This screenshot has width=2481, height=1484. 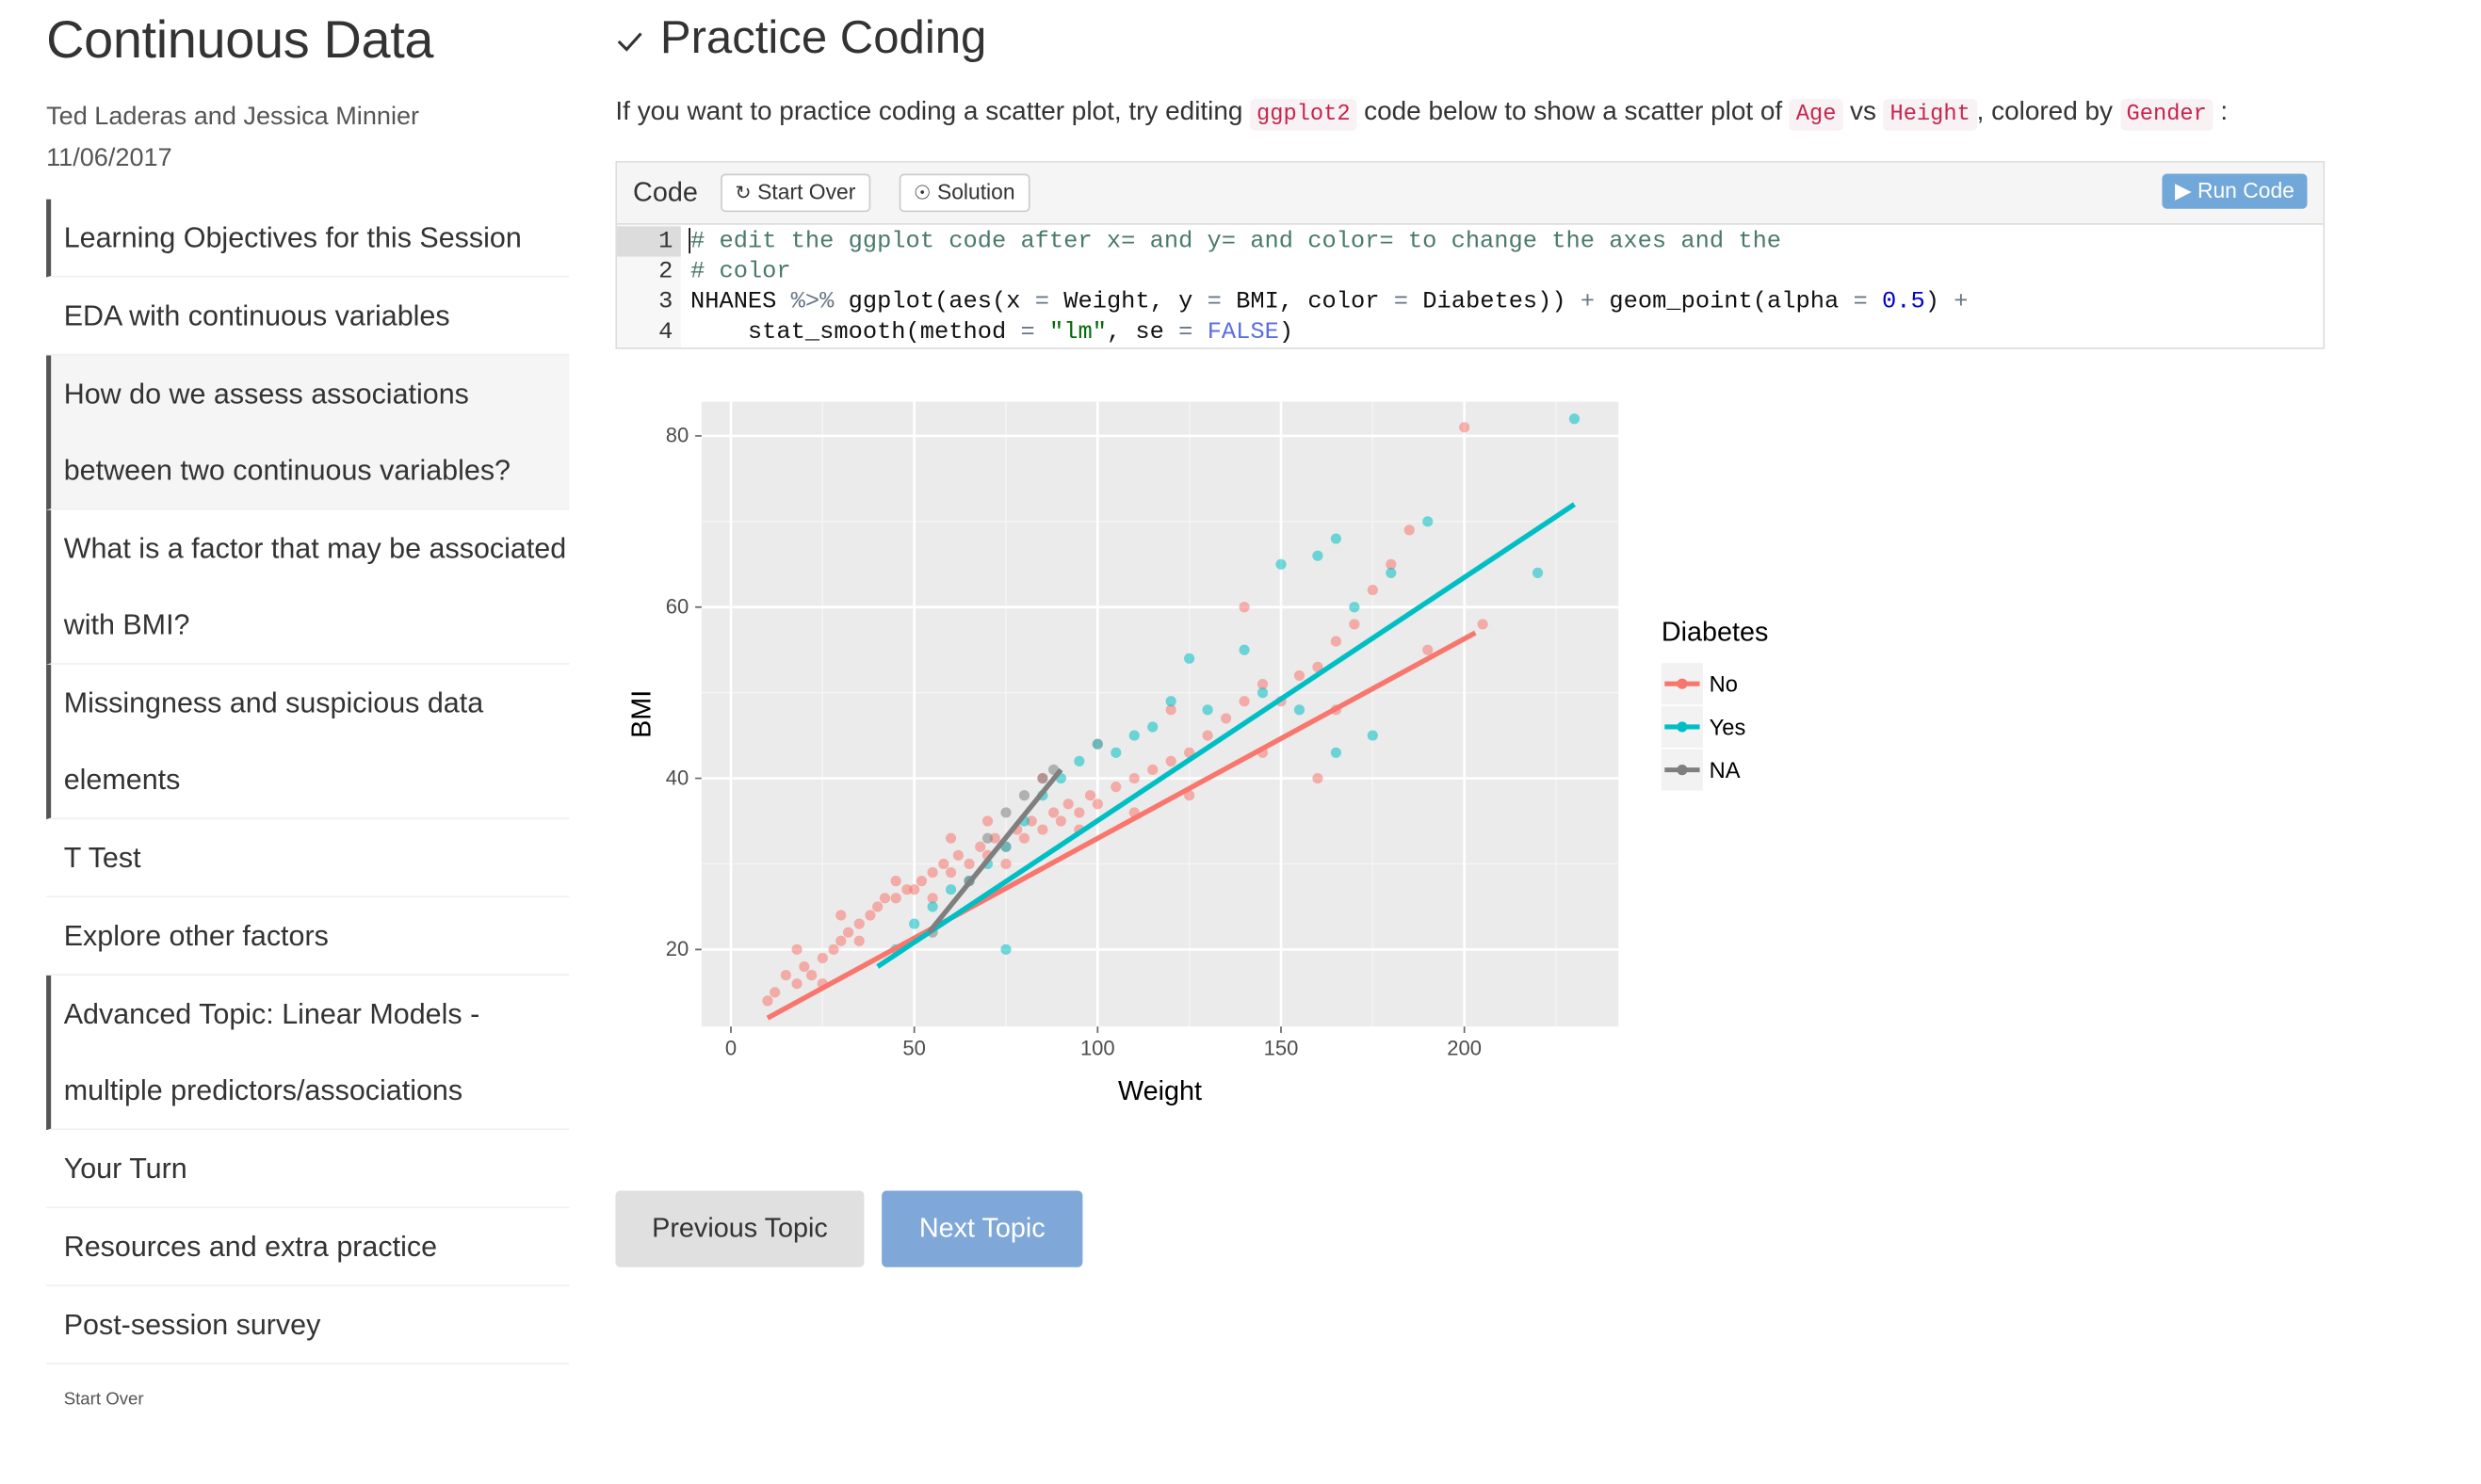 I want to click on start-over-link: Start Over, so click(x=104, y=1400).